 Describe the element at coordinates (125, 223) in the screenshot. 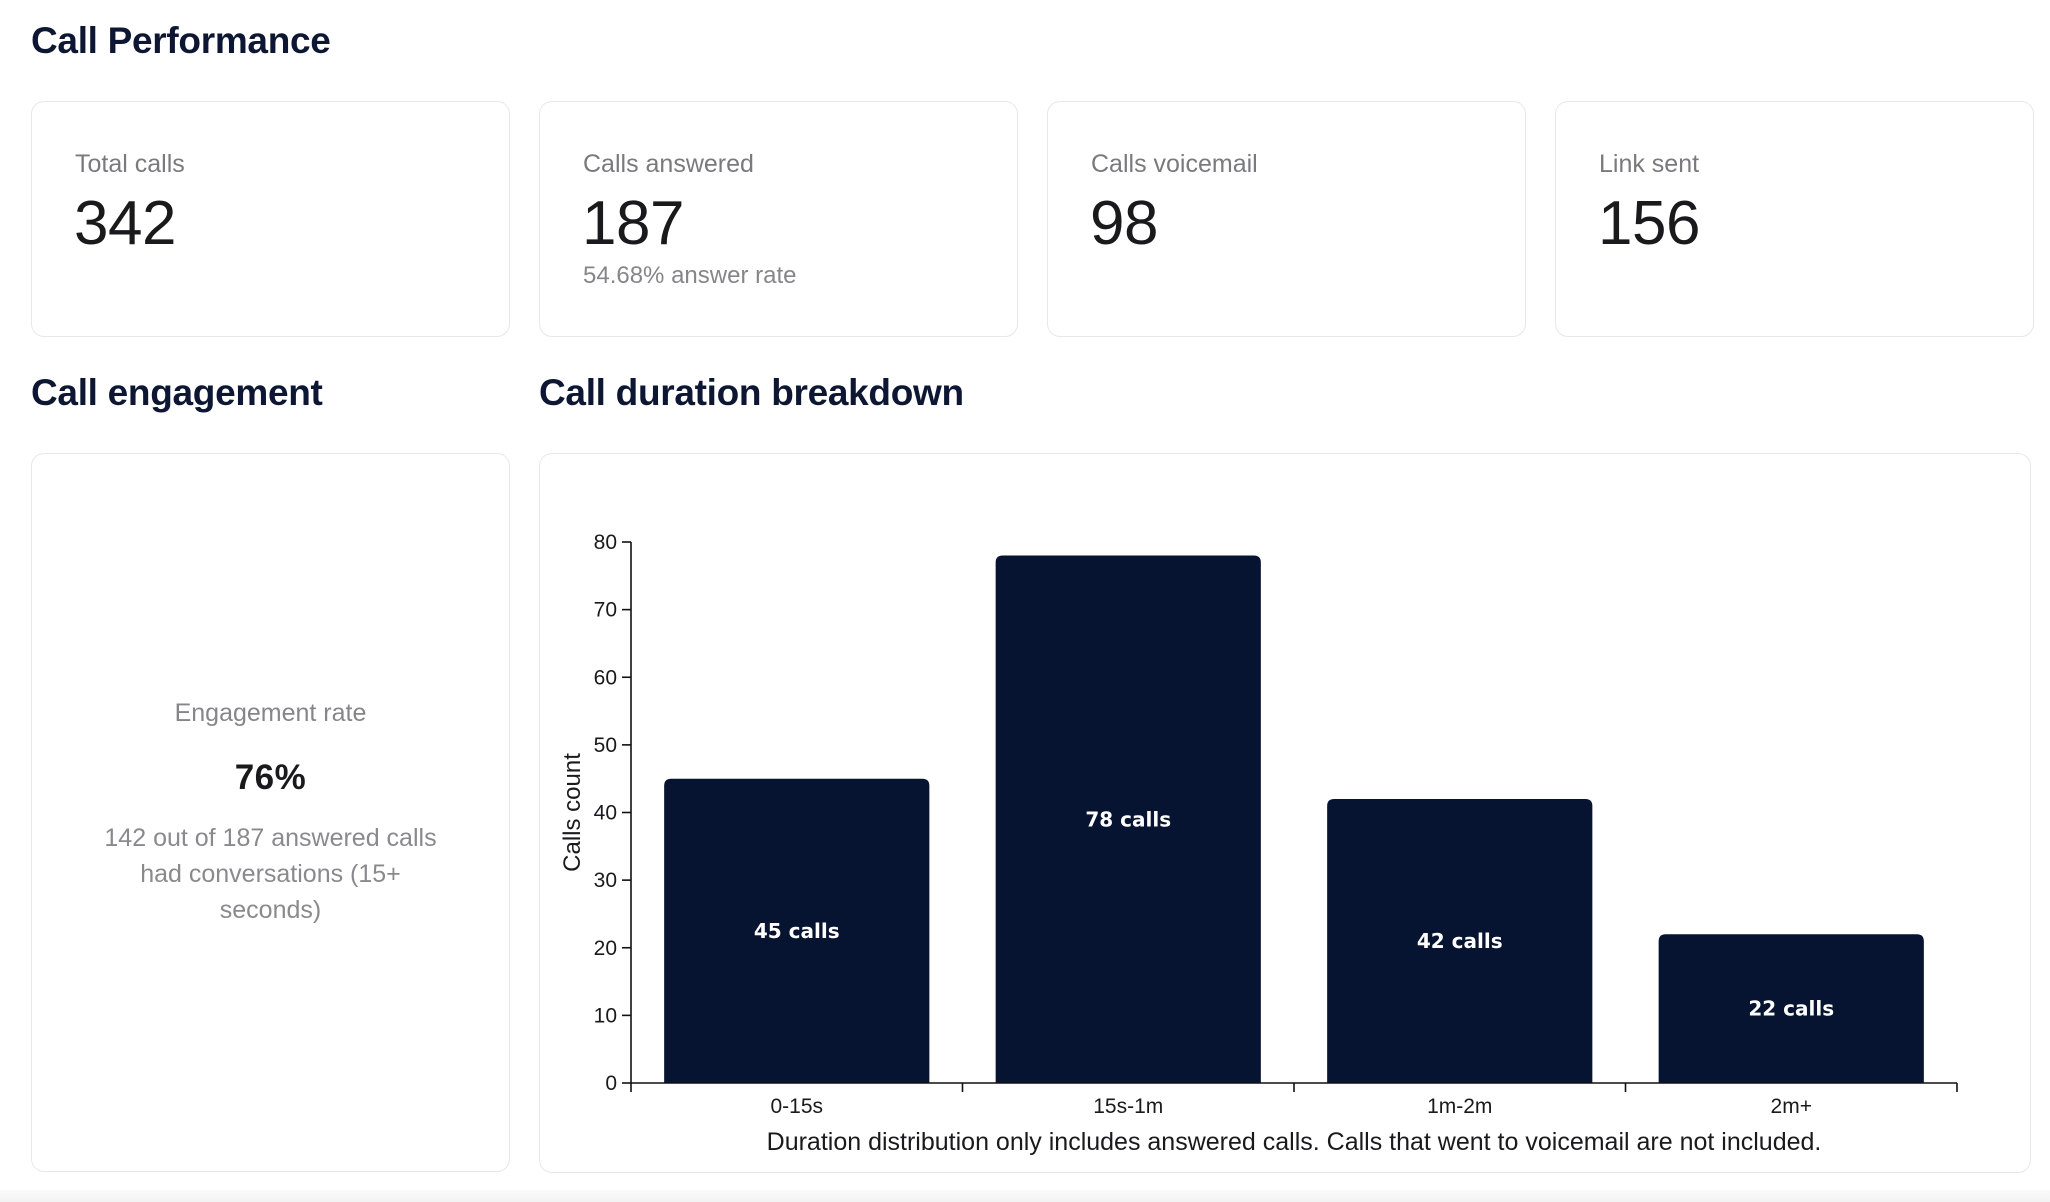

I see `stat-value: 342` at that location.